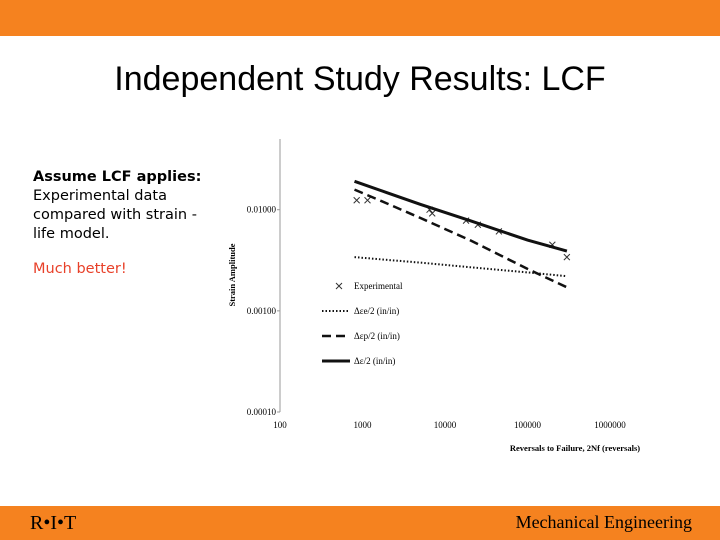  I want to click on series-line-dashed, so click(461, 238).